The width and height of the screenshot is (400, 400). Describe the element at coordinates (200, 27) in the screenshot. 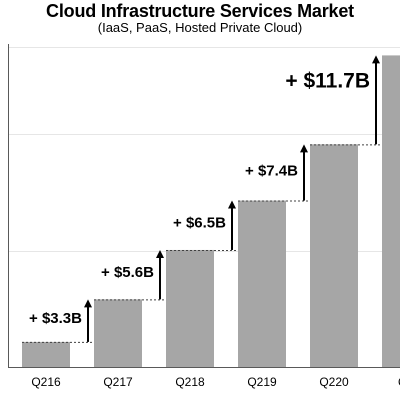

I see `chart-subtitle: (IaaS, PaaS, Hosted Private Cloud)` at that location.